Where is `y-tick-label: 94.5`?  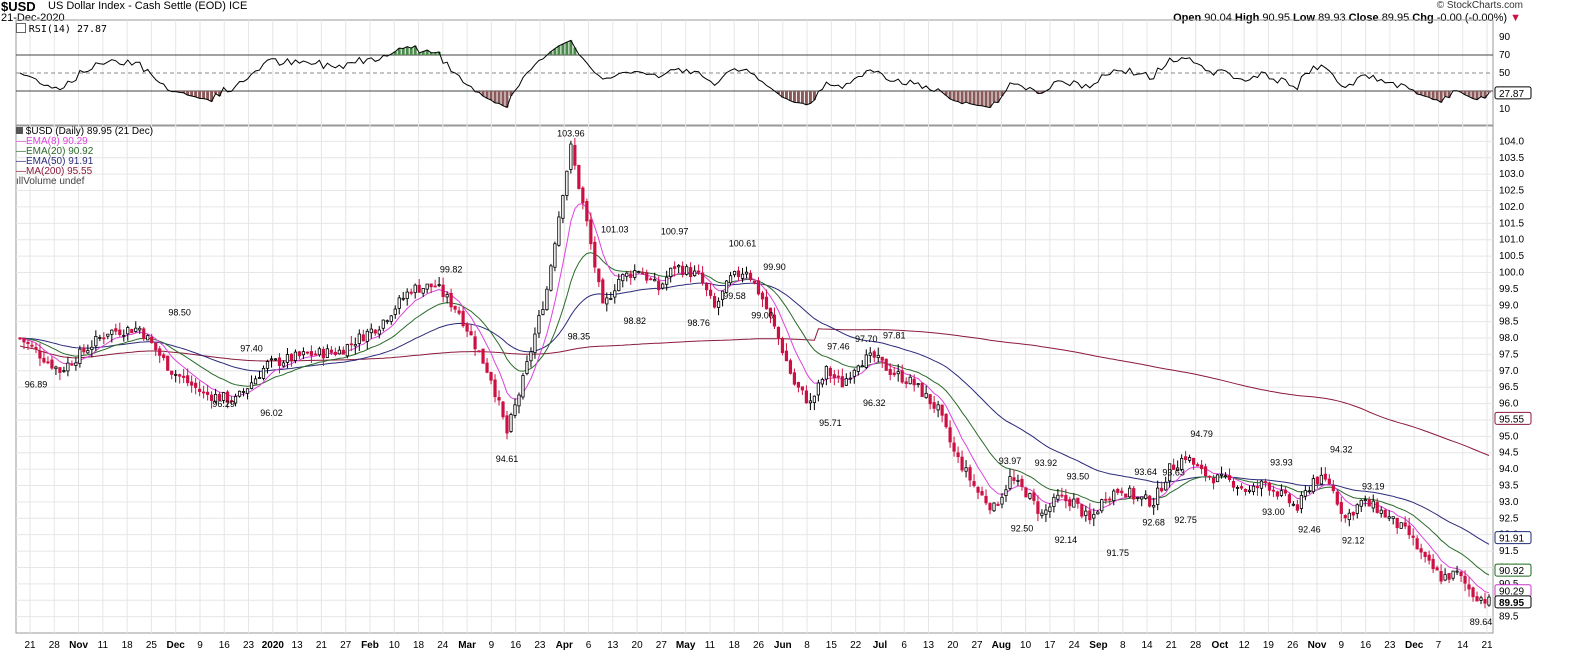 y-tick-label: 94.5 is located at coordinates (1509, 453).